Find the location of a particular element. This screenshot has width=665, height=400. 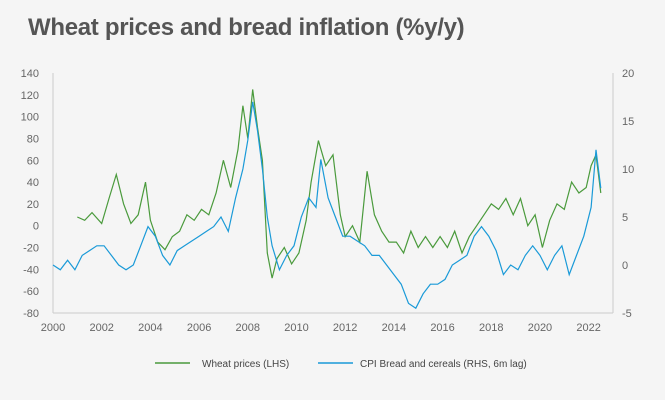

right-axis-tick-label: -5 is located at coordinates (627, 314).